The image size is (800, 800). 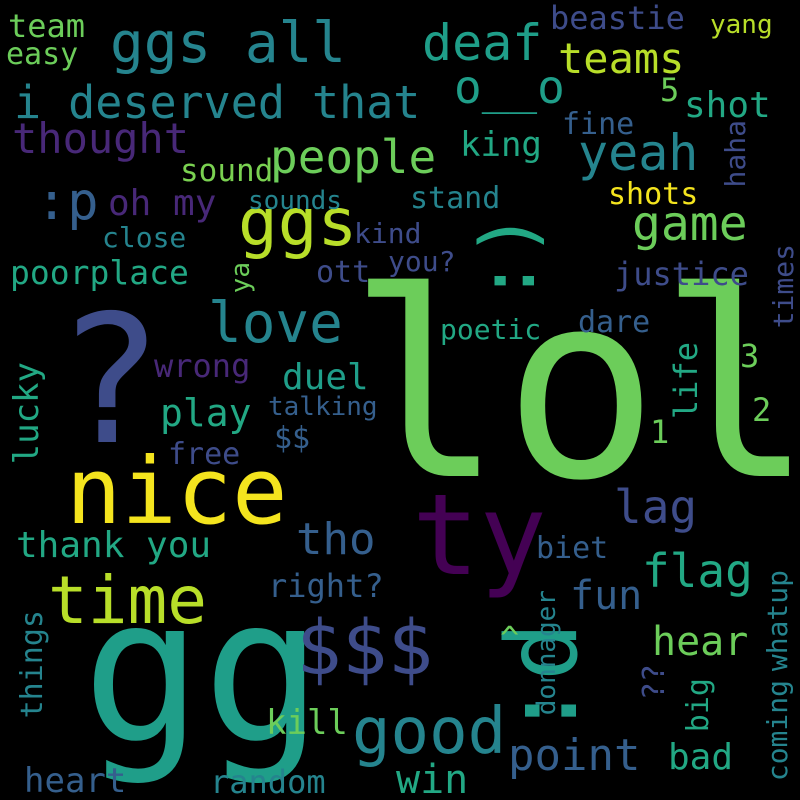 I want to click on word-colon-p: :p, so click(x=67, y=202).